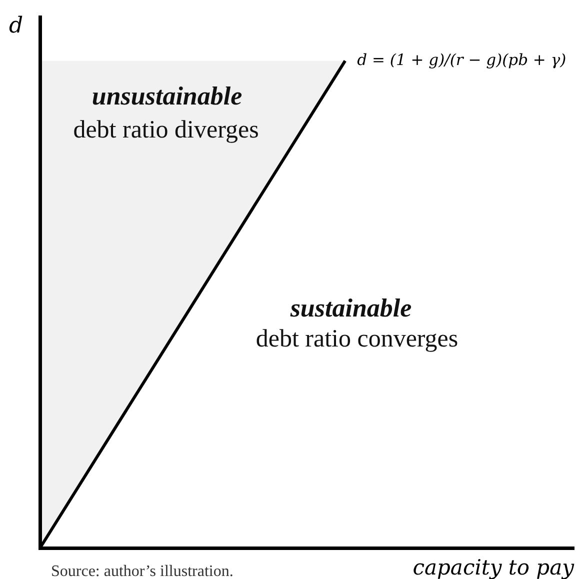 The width and height of the screenshot is (576, 579). Describe the element at coordinates (142, 571) in the screenshot. I see `source-note: Source: author’s illustration.` at that location.